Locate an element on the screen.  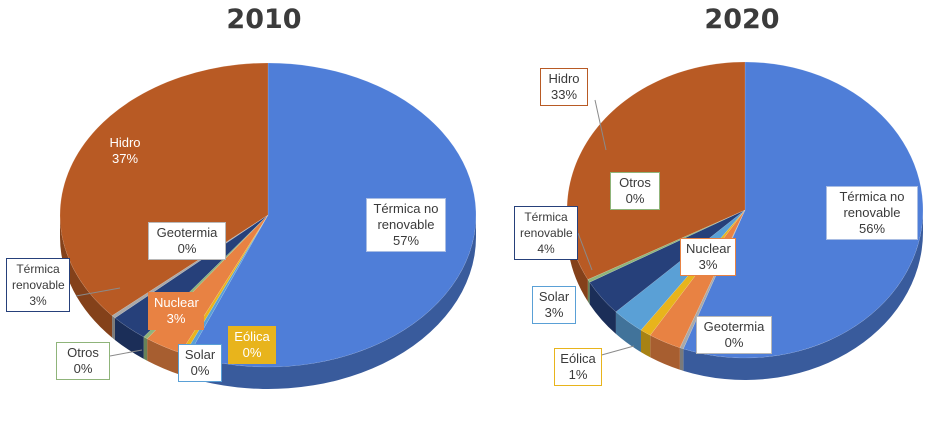
pie-side-solar is located at coordinates (628, 332).